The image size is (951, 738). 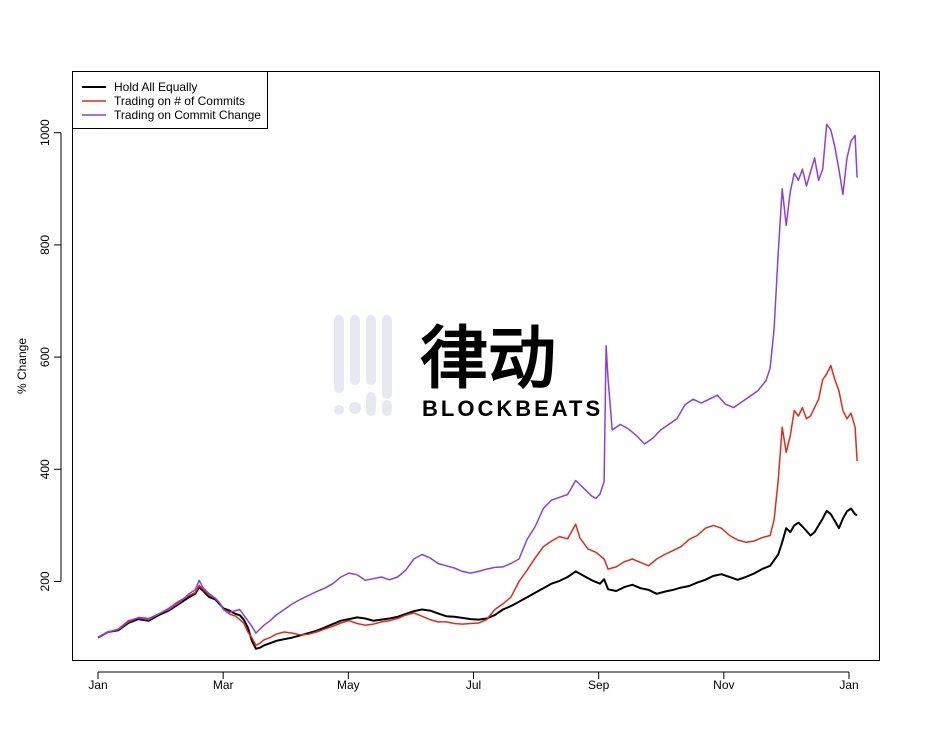 What do you see at coordinates (22, 366) in the screenshot?
I see `y-axis-title: % Change` at bounding box center [22, 366].